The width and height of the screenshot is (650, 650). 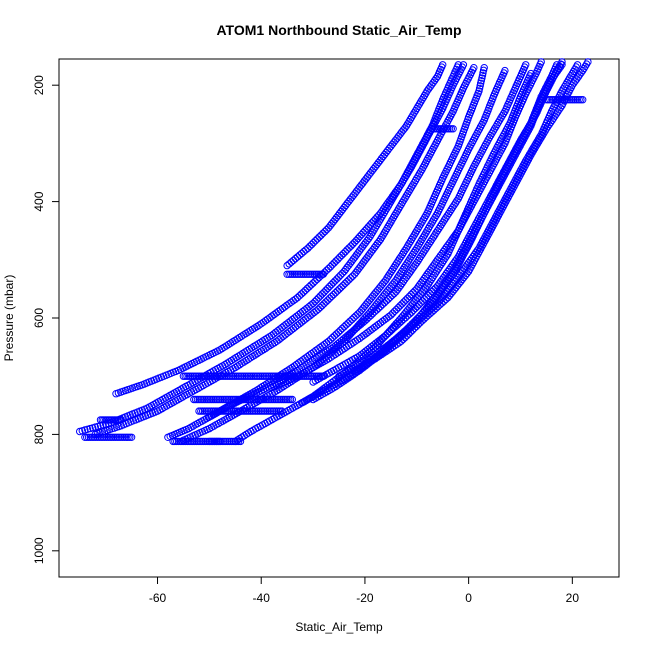 I want to click on chart-title: ATOM1 Northbound Static_Air_Temp, so click(x=338, y=30).